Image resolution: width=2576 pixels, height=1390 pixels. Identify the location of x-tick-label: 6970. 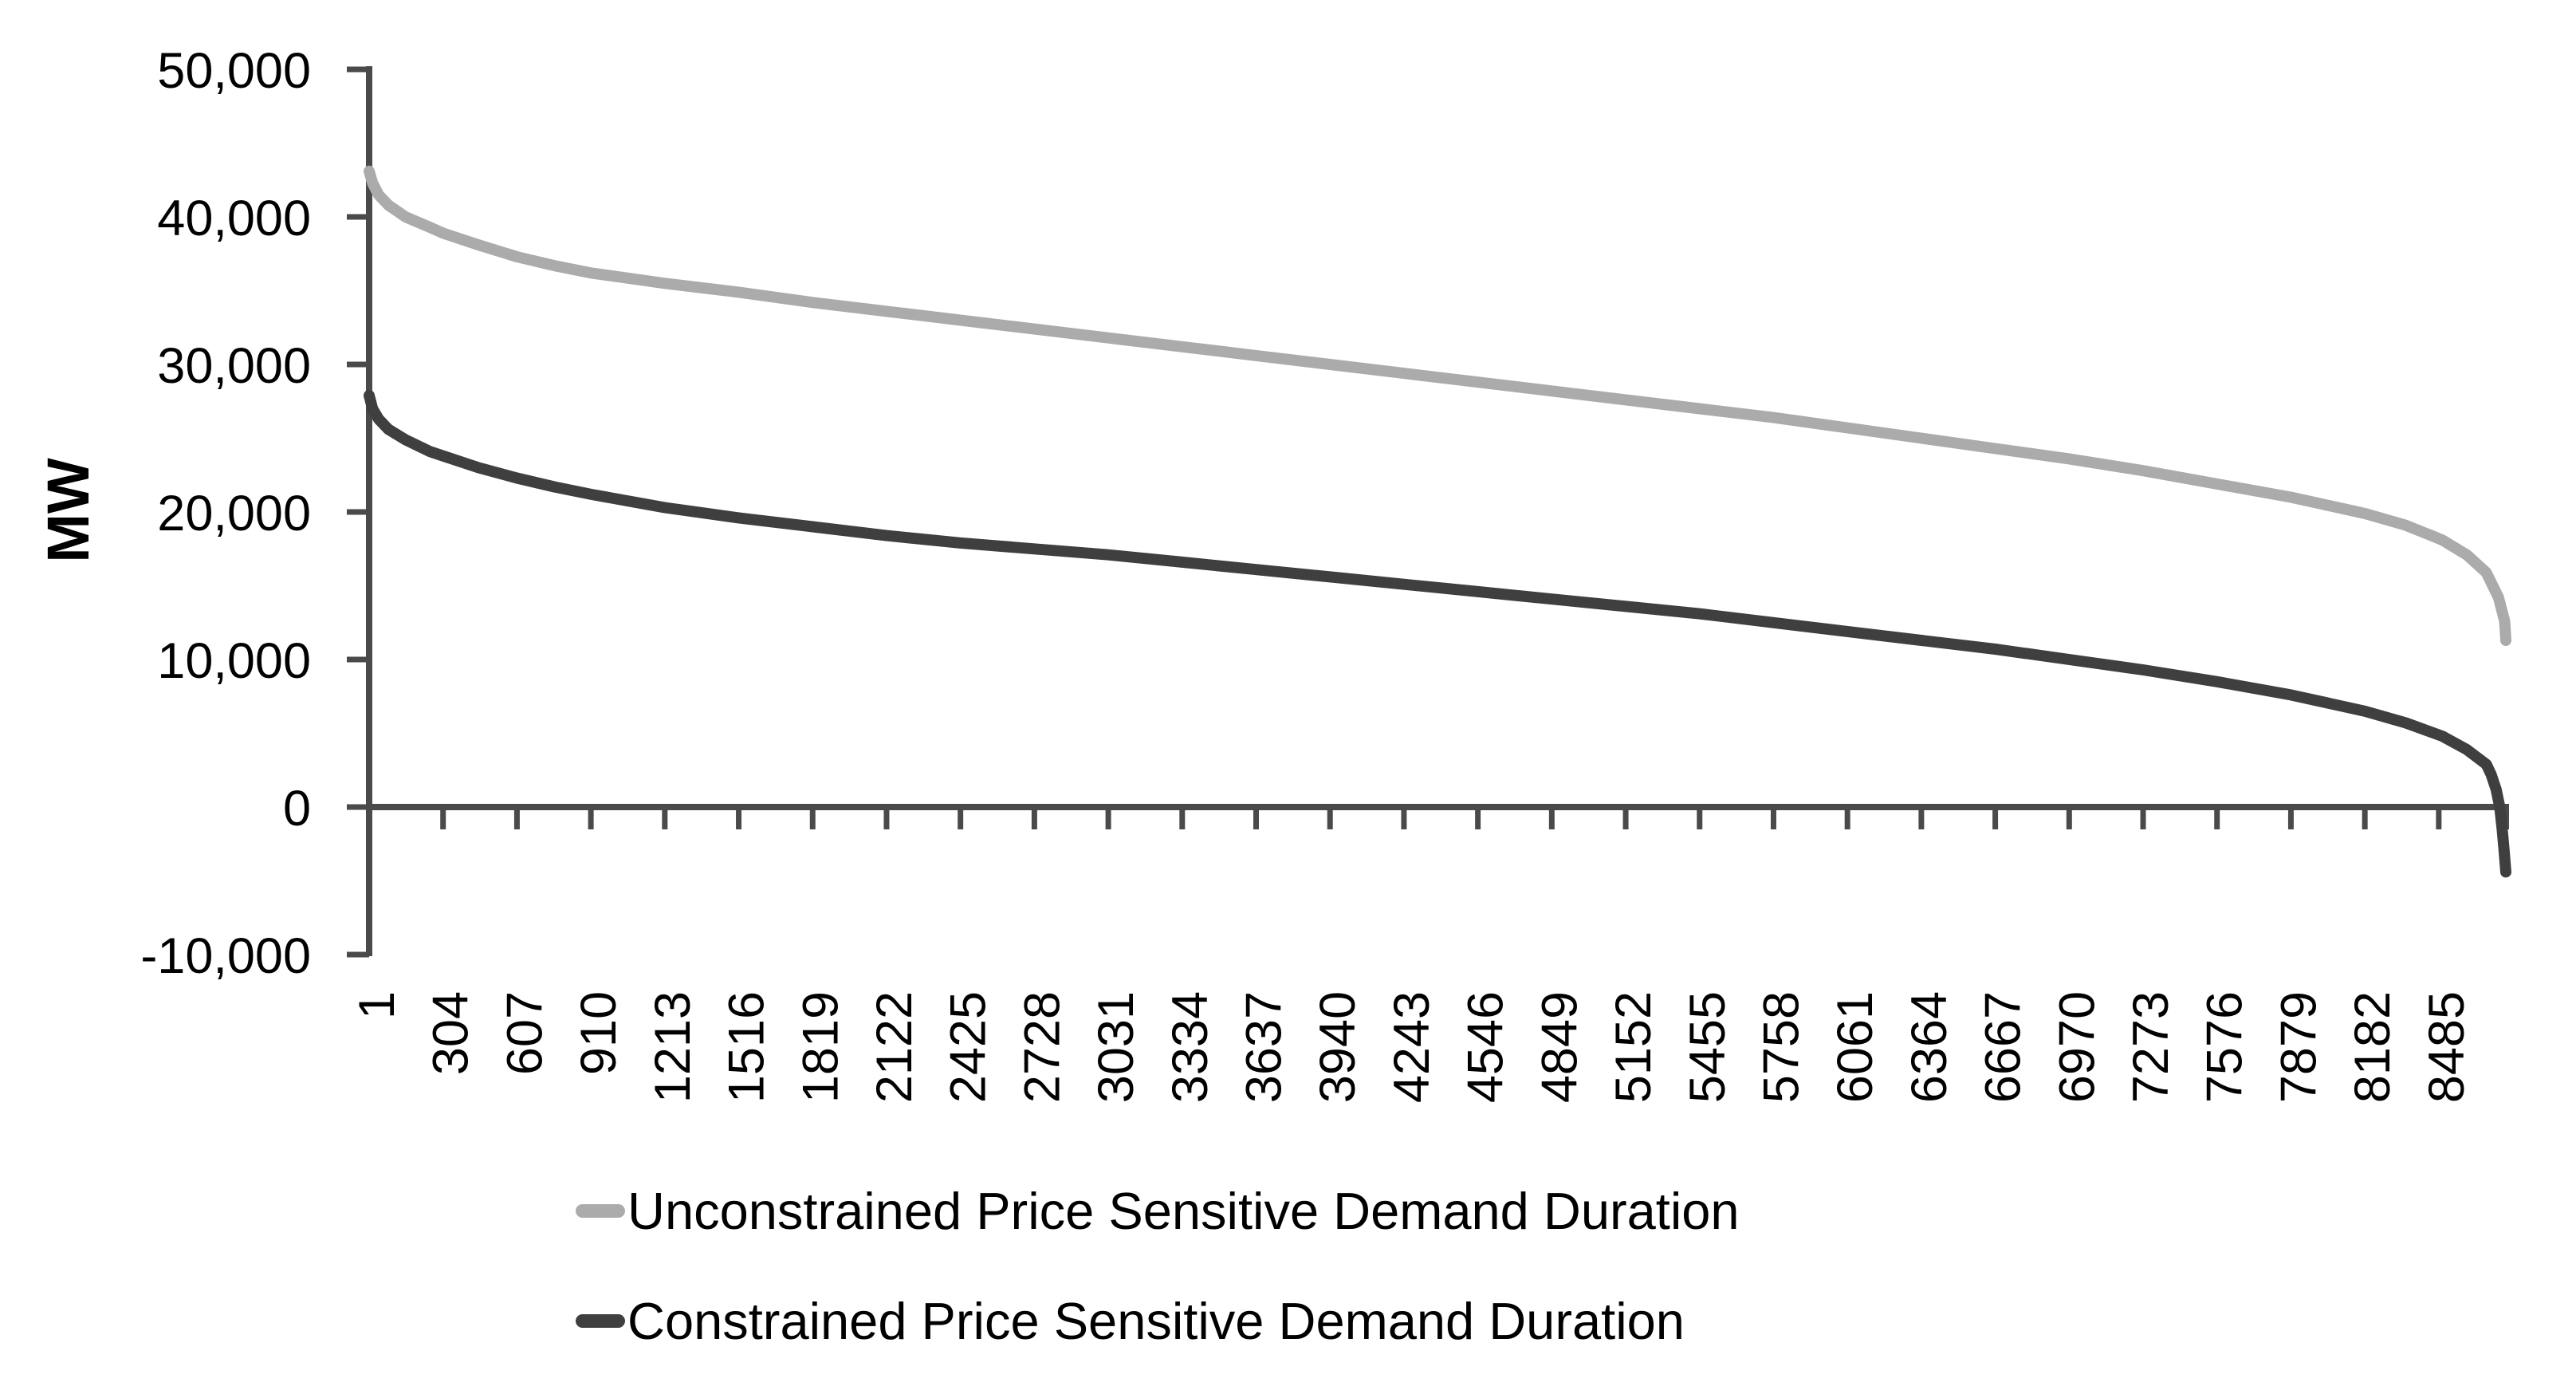
(2077, 1047).